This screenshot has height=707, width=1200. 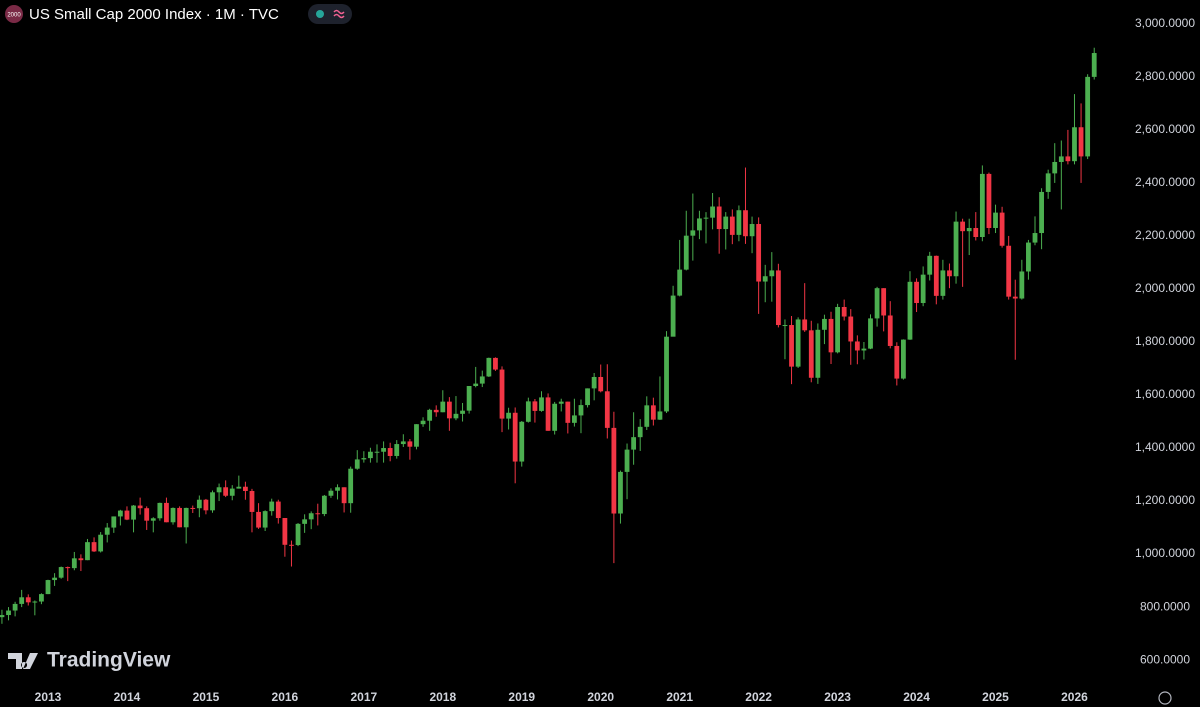 What do you see at coordinates (48, 697) in the screenshot?
I see `x-tick-label: 2013` at bounding box center [48, 697].